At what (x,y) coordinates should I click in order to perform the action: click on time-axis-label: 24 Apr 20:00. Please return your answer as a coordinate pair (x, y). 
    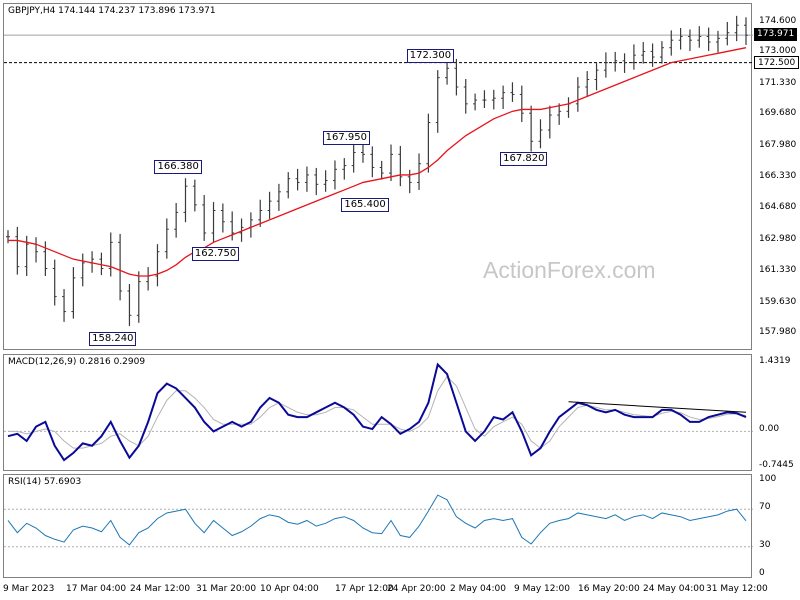
    Looking at the image, I should click on (416, 589).